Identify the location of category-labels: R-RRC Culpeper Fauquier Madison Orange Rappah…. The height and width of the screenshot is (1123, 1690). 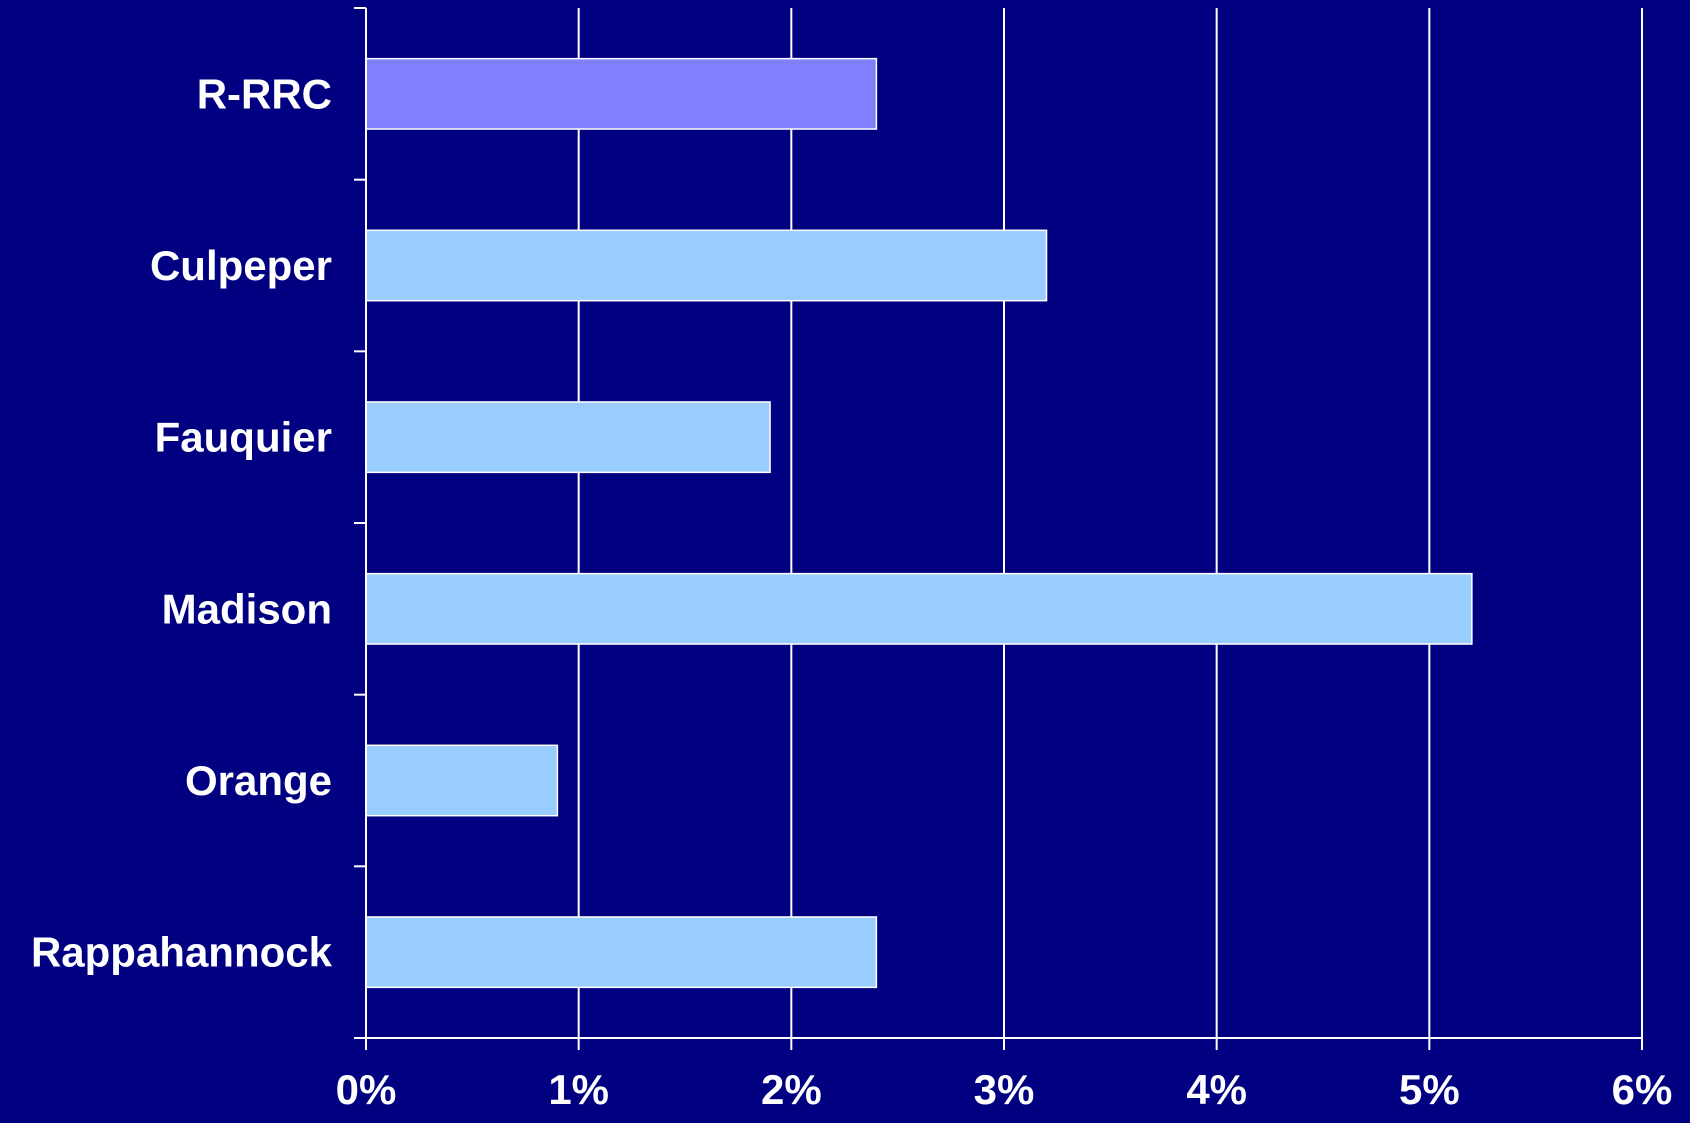
(182, 522).